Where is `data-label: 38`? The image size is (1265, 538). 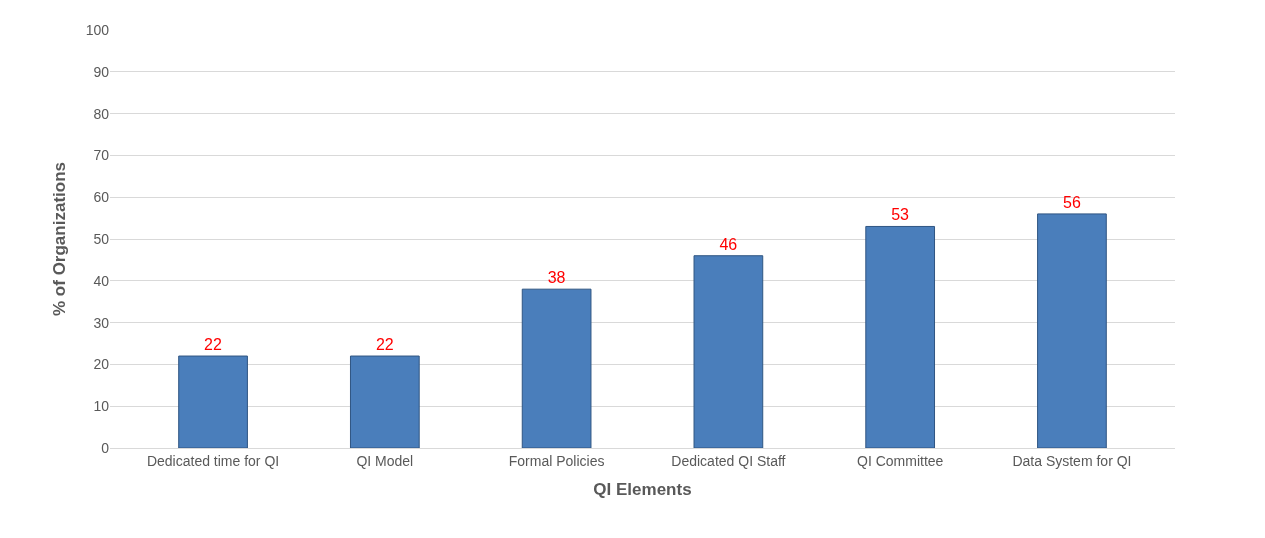 data-label: 38 is located at coordinates (556, 278).